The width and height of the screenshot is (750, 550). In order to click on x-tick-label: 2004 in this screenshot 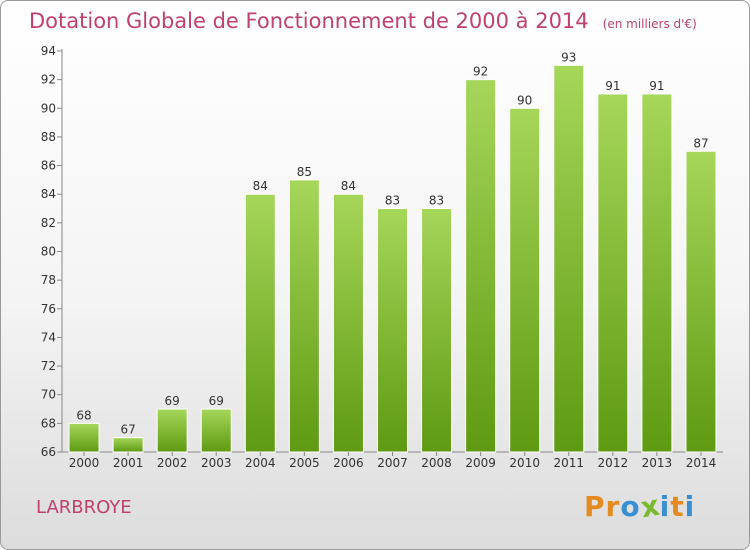, I will do `click(260, 463)`.